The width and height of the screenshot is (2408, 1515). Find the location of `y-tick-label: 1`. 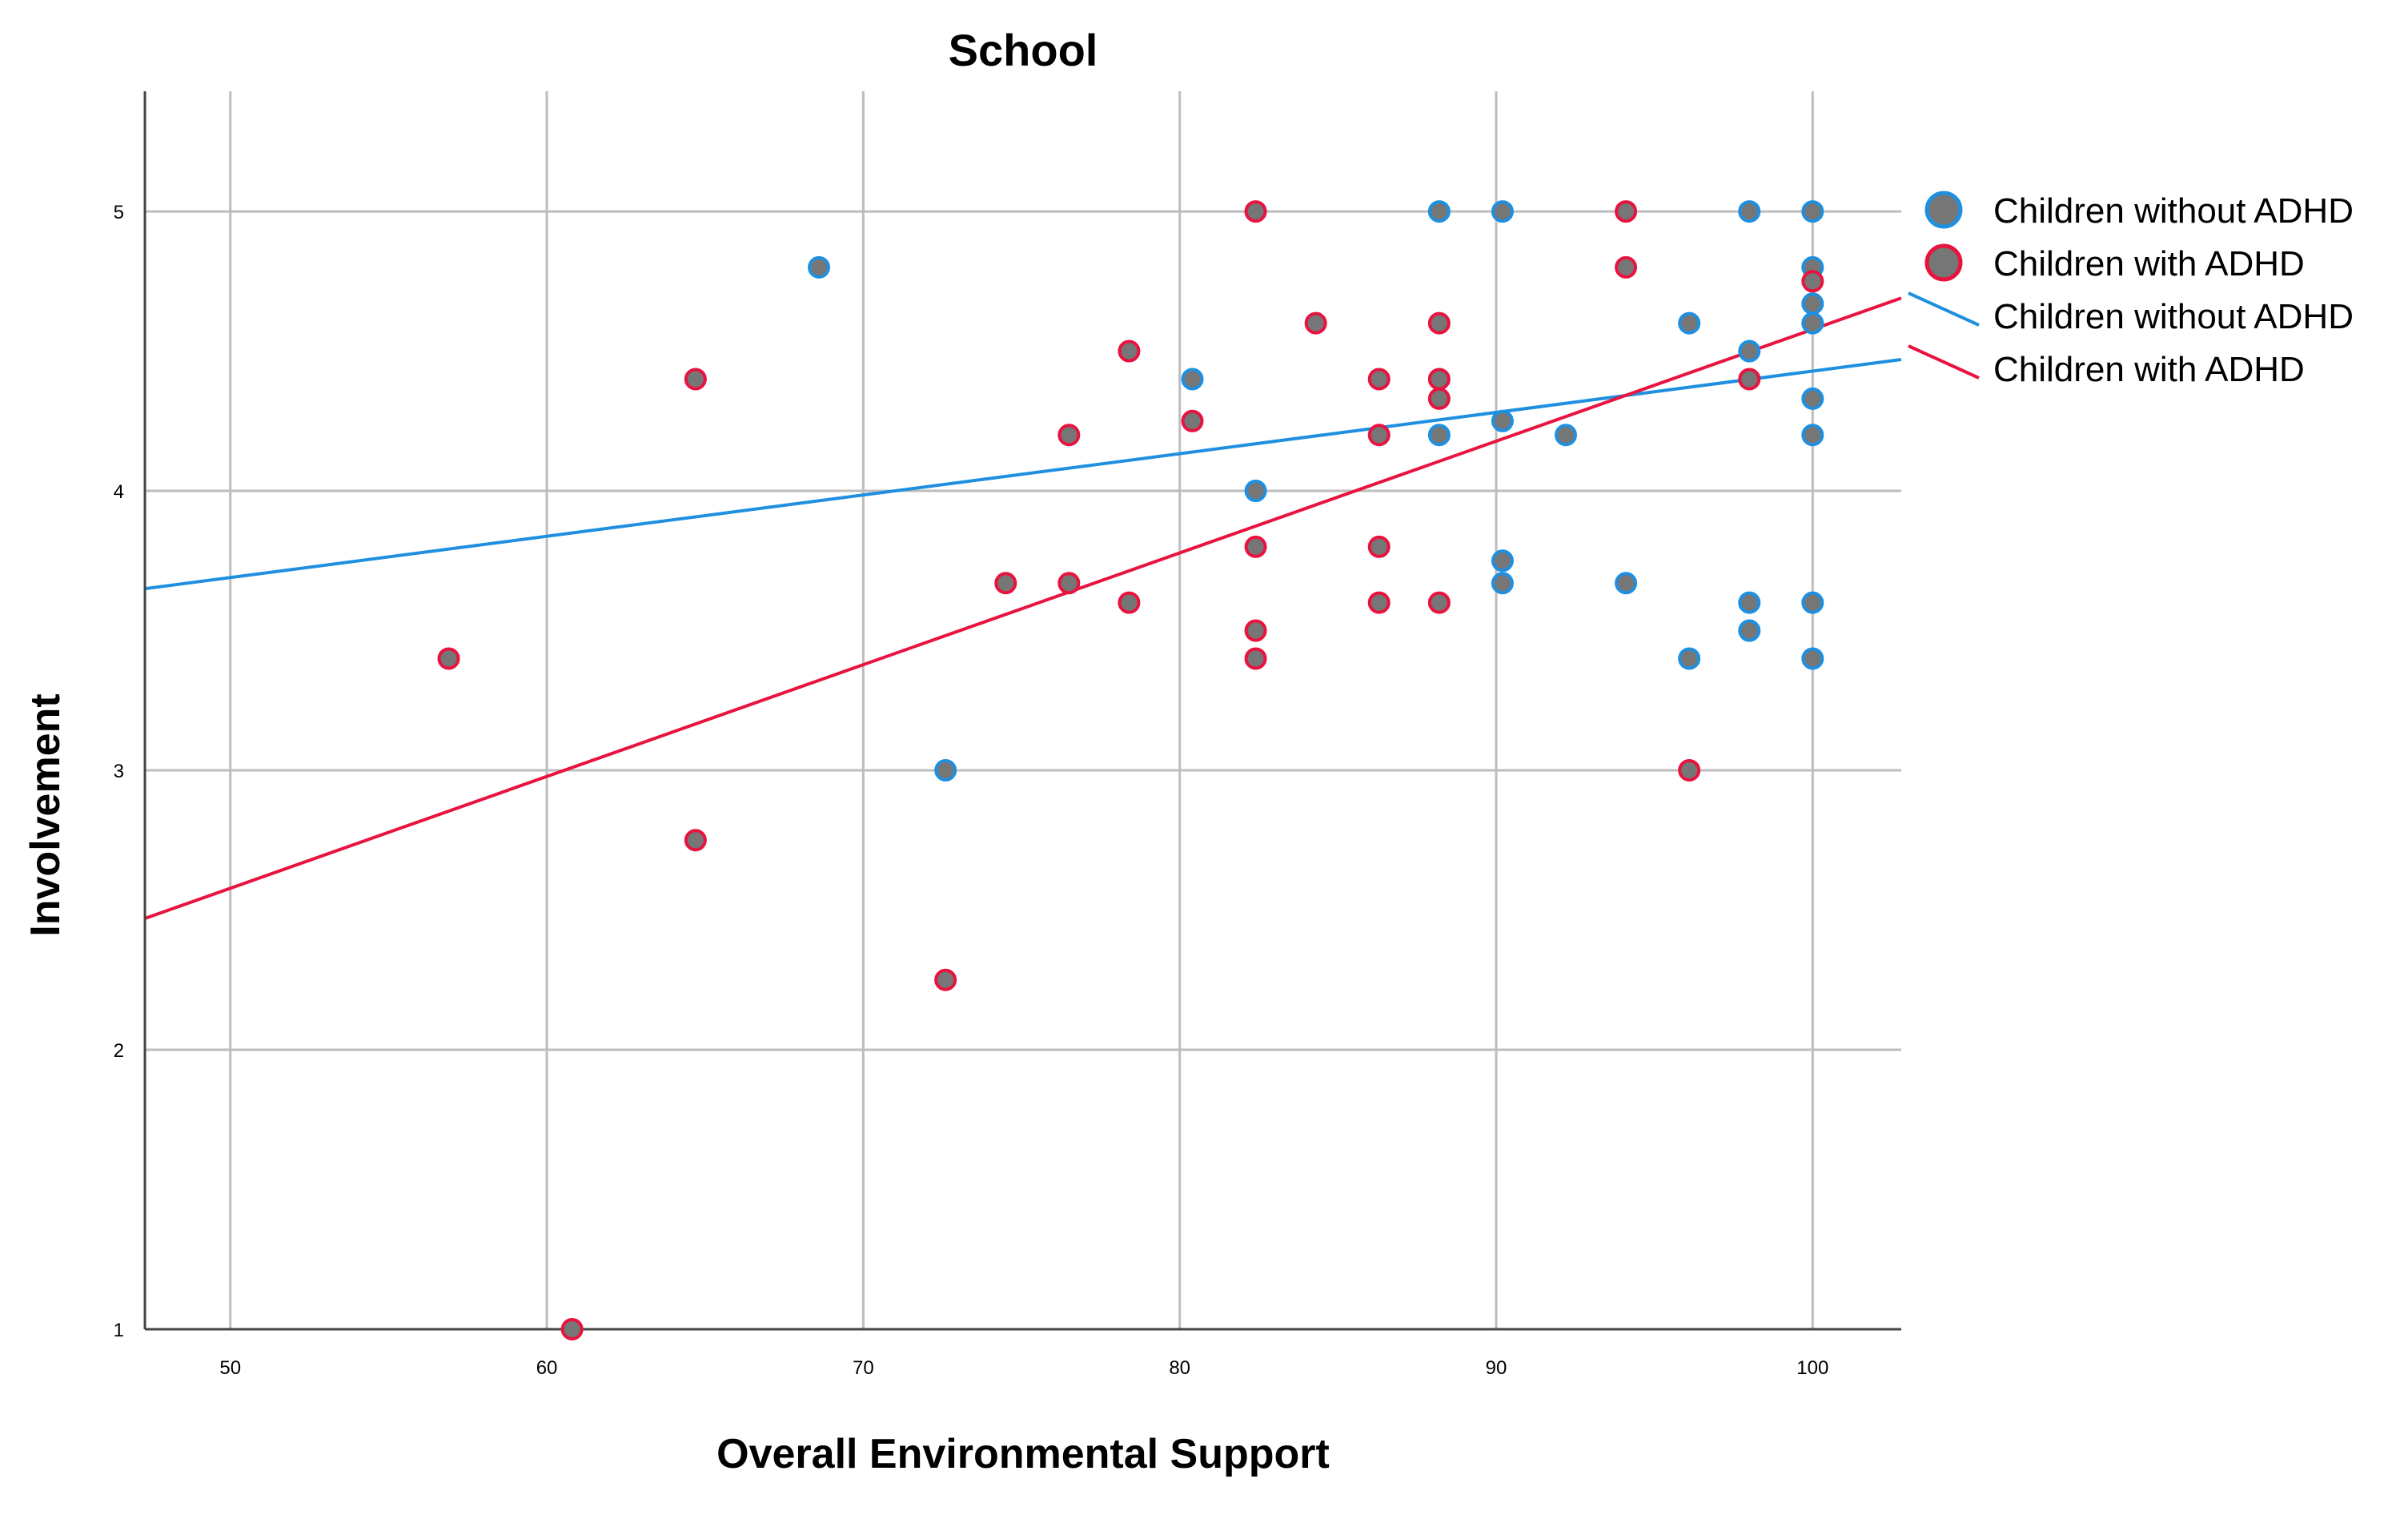

y-tick-label: 1 is located at coordinates (119, 1330).